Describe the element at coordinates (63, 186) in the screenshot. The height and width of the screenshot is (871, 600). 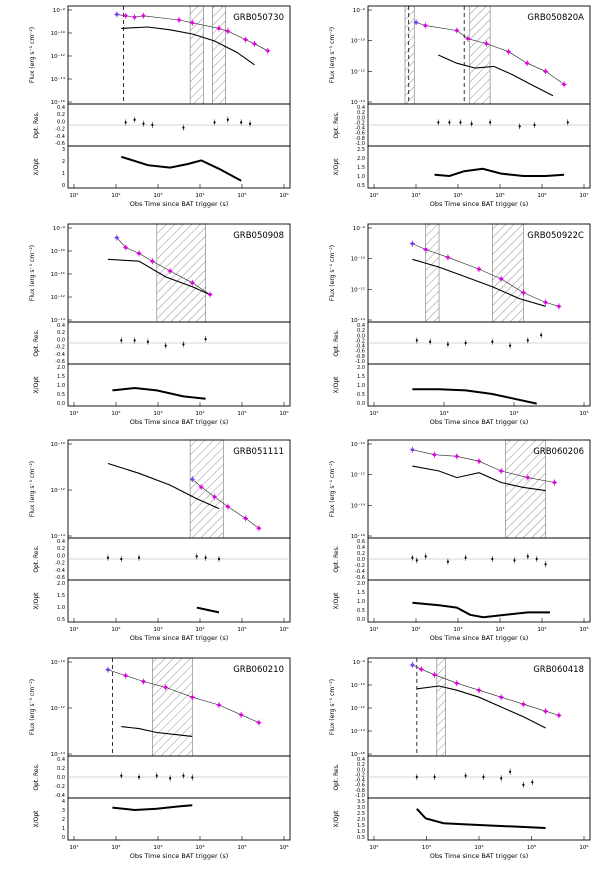
I see `ratio-tick-label: 0` at that location.